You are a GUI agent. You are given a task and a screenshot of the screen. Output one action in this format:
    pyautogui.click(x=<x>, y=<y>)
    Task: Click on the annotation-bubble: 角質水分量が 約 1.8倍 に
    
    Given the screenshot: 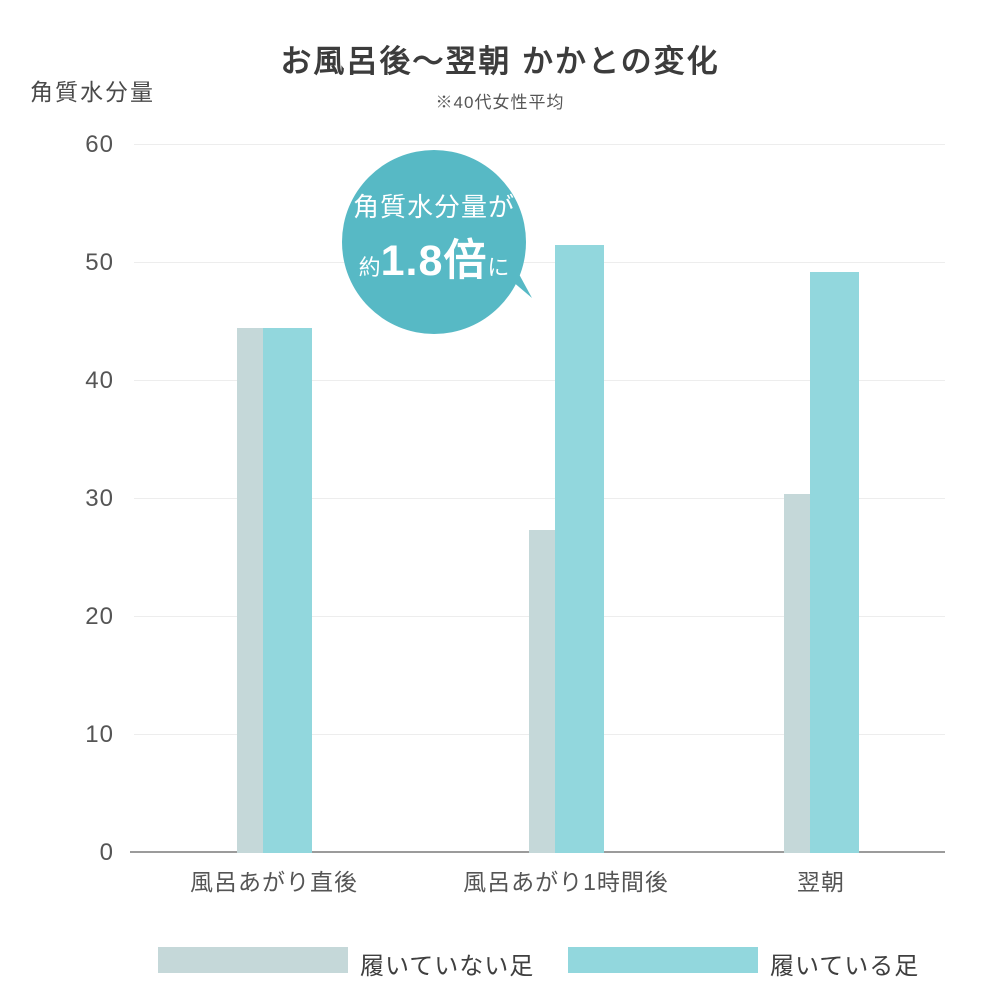 What is the action you would take?
    pyautogui.click(x=440, y=241)
    